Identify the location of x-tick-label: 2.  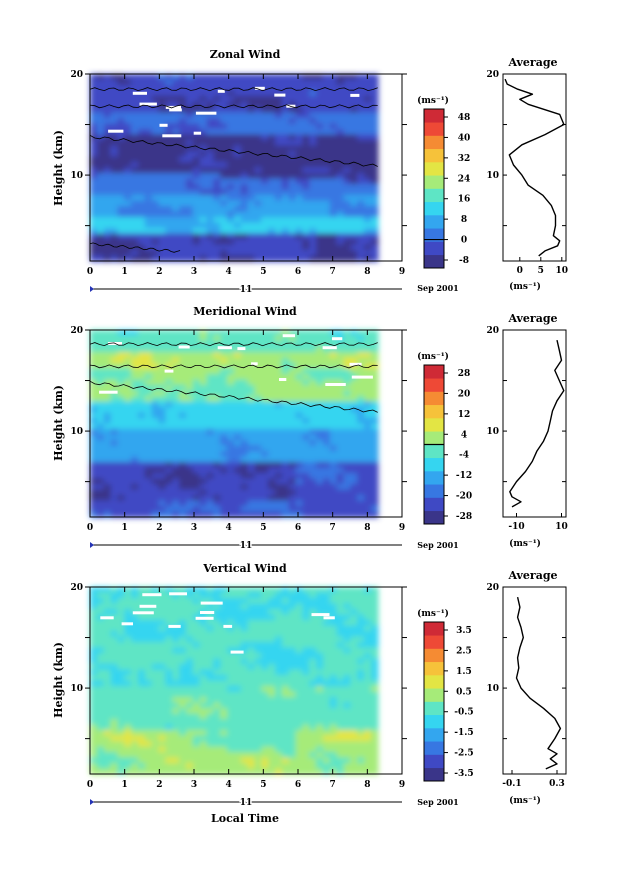
(159, 272).